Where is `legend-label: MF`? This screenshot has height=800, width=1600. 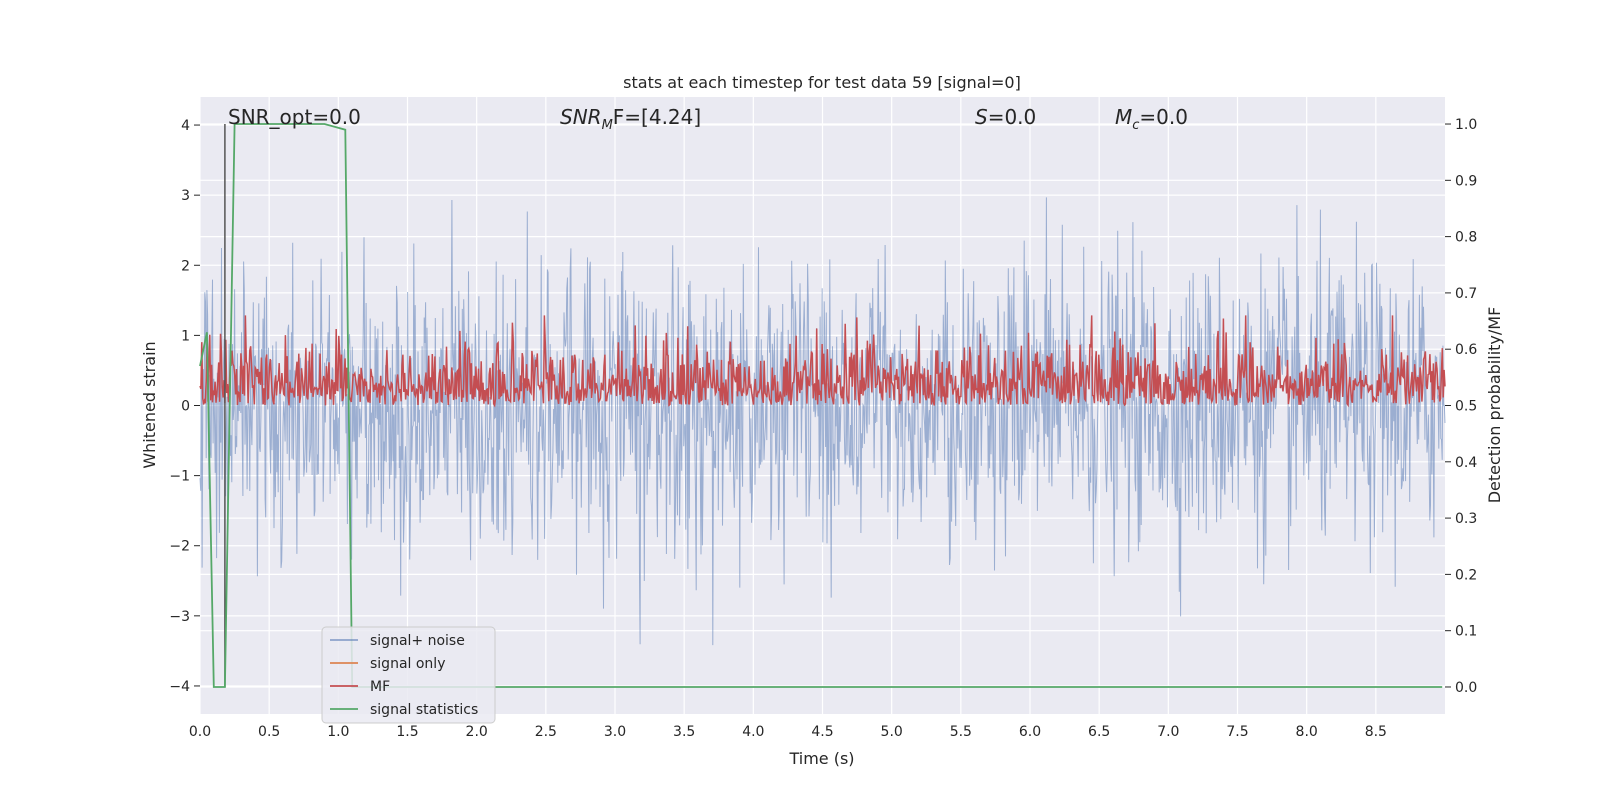 legend-label: MF is located at coordinates (380, 687).